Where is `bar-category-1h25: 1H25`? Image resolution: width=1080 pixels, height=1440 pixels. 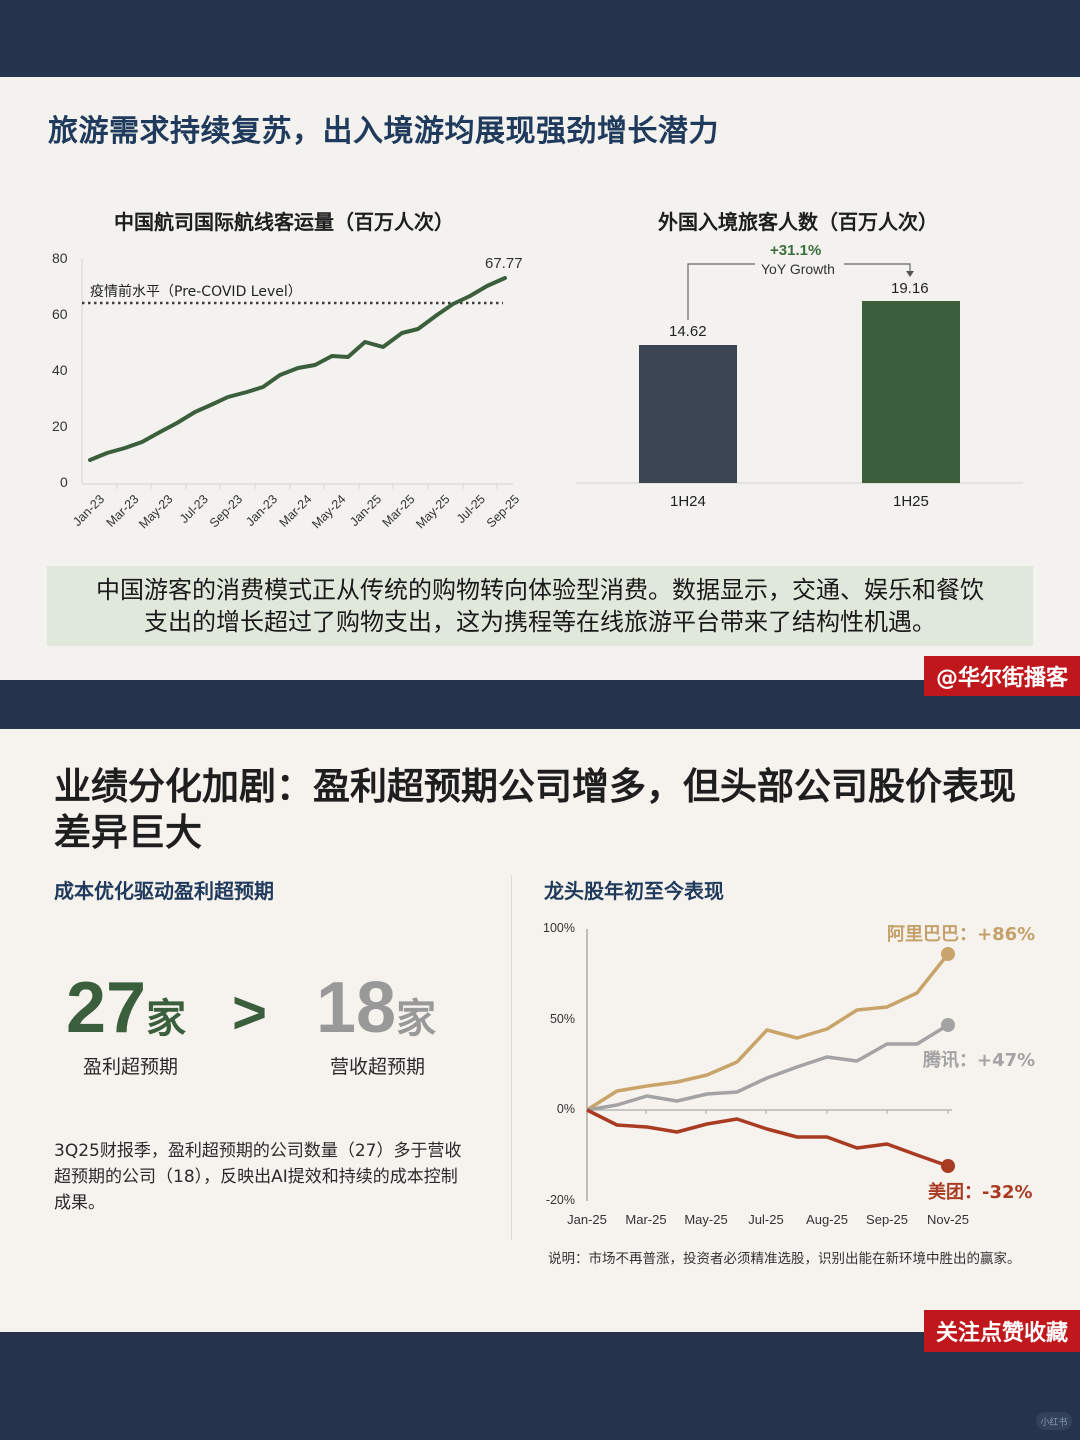
bar-category-1h25: 1H25 is located at coordinates (911, 501).